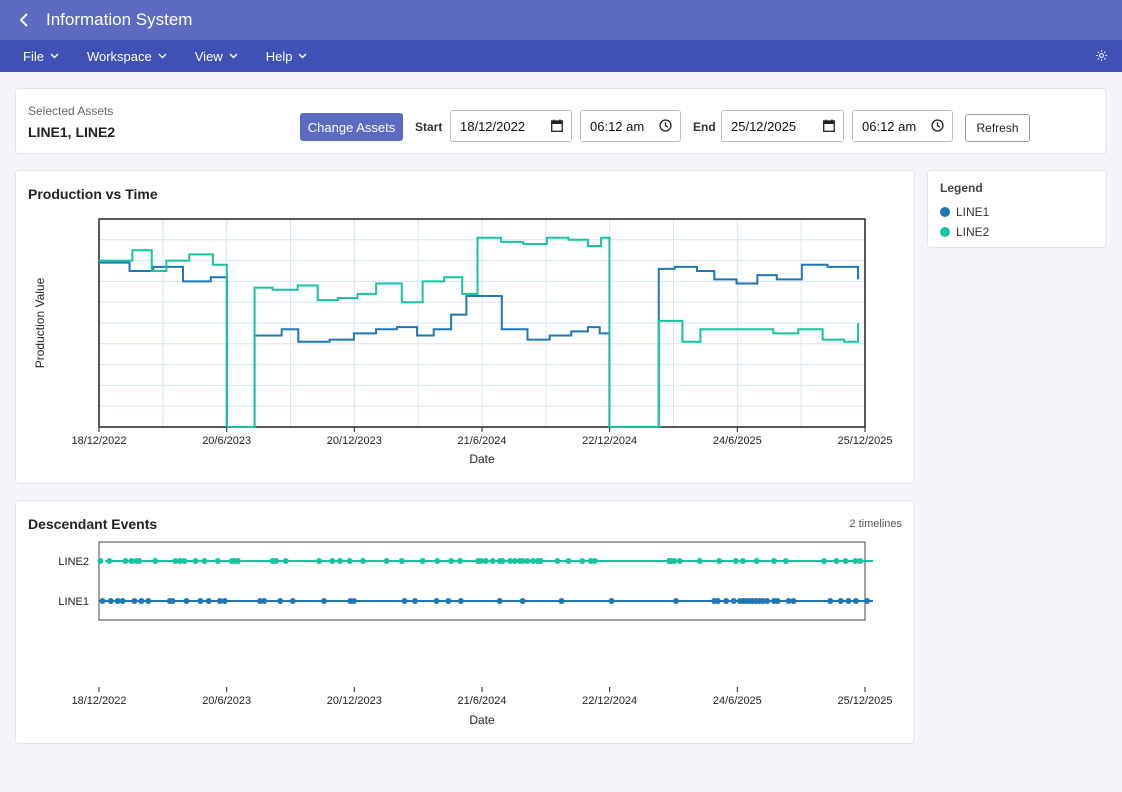 The height and width of the screenshot is (792, 1122). I want to click on x-tick-label: 20/6/2023, so click(226, 701).